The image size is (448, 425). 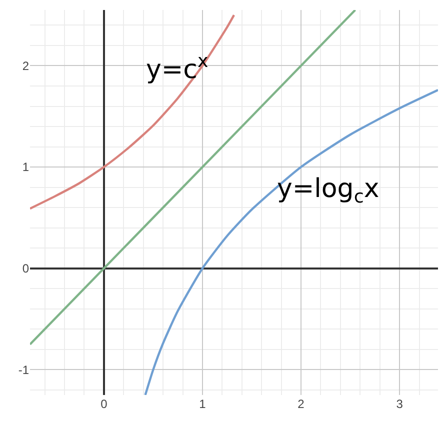 What do you see at coordinates (301, 404) in the screenshot?
I see `x-tick-label: 2` at bounding box center [301, 404].